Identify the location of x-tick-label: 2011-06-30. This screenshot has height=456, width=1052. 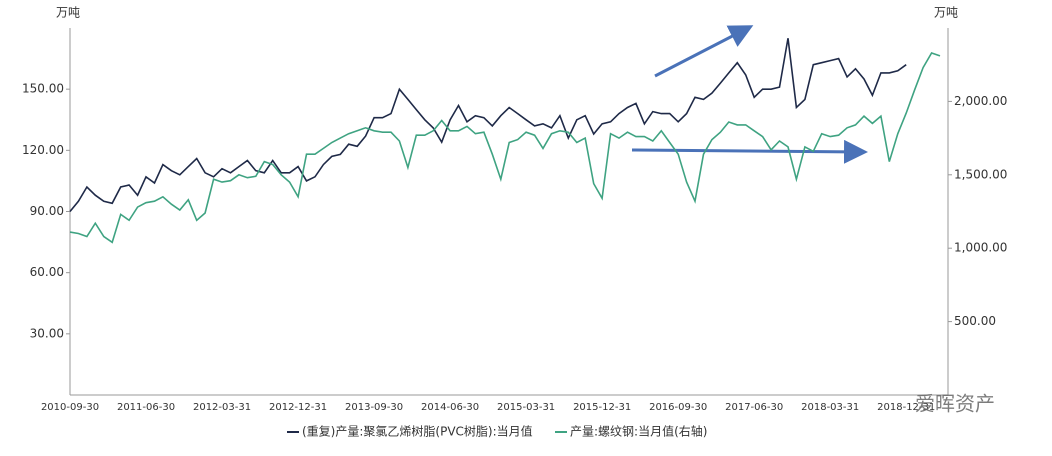
(146, 407).